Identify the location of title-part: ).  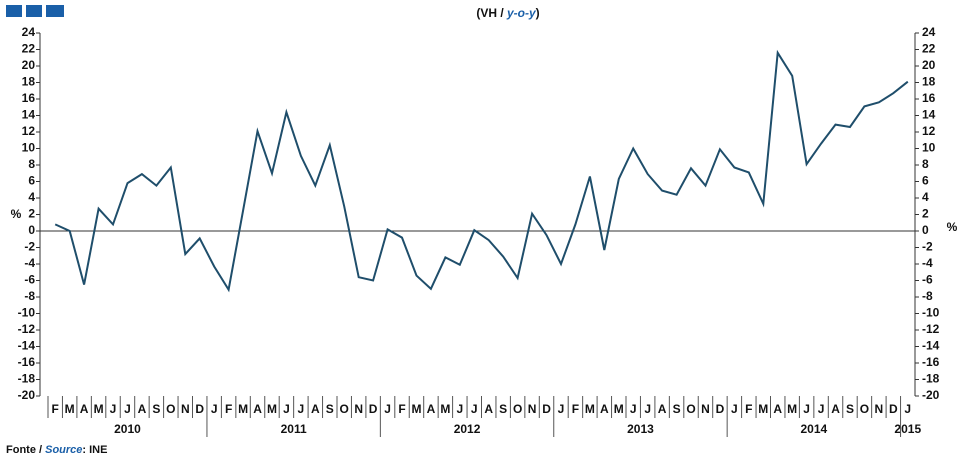
(538, 13).